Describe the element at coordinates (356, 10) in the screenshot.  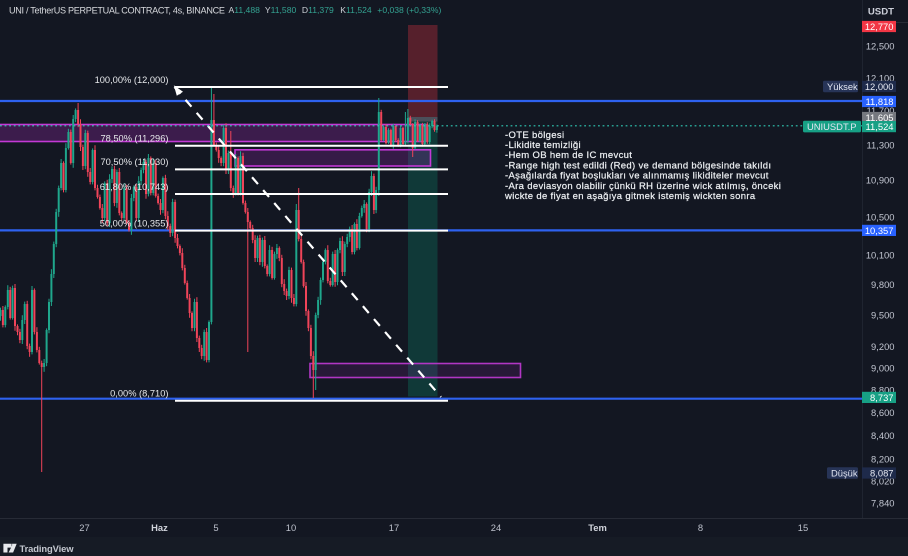
I see `svg-text: K11,524` at that location.